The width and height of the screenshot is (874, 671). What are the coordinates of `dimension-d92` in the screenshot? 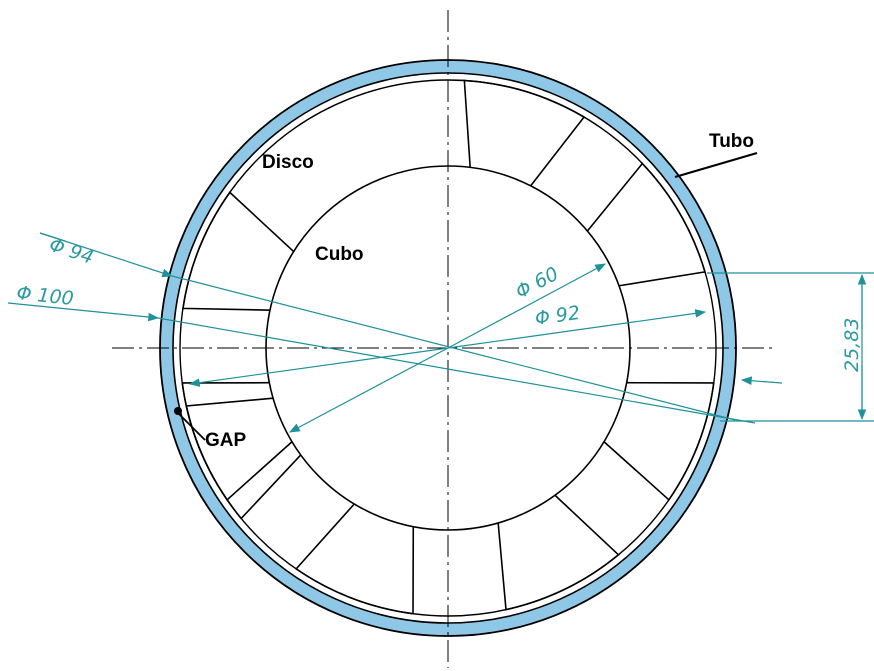 It's located at (447, 348).